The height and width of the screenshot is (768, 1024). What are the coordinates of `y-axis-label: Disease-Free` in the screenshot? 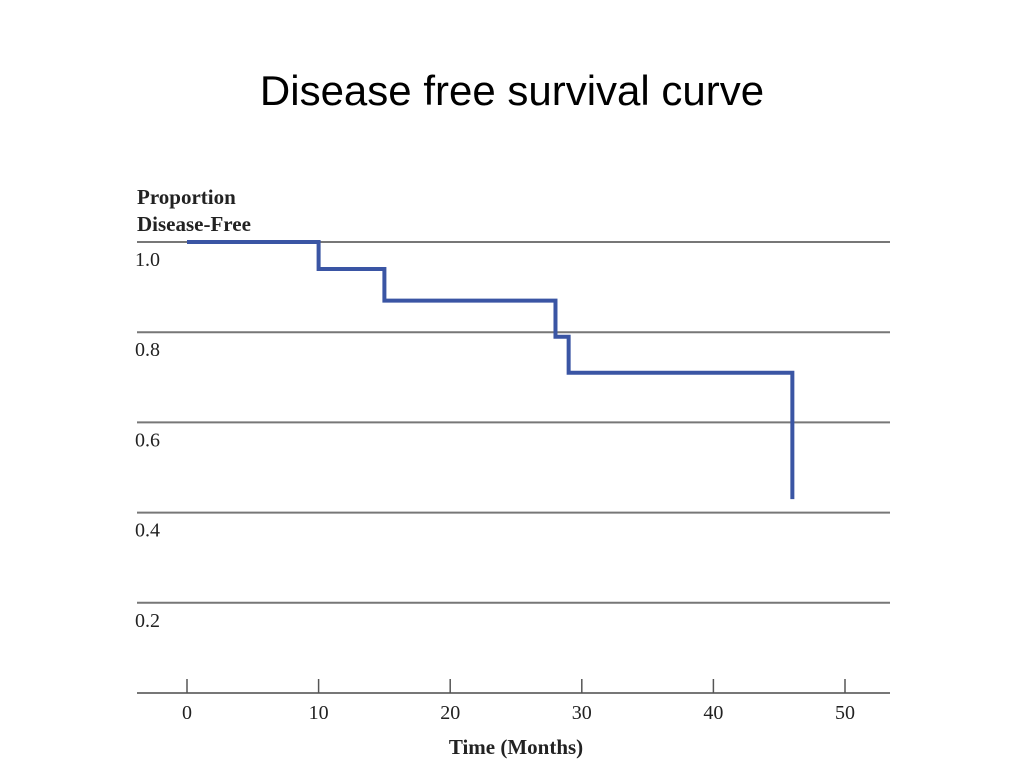 It's located at (194, 224).